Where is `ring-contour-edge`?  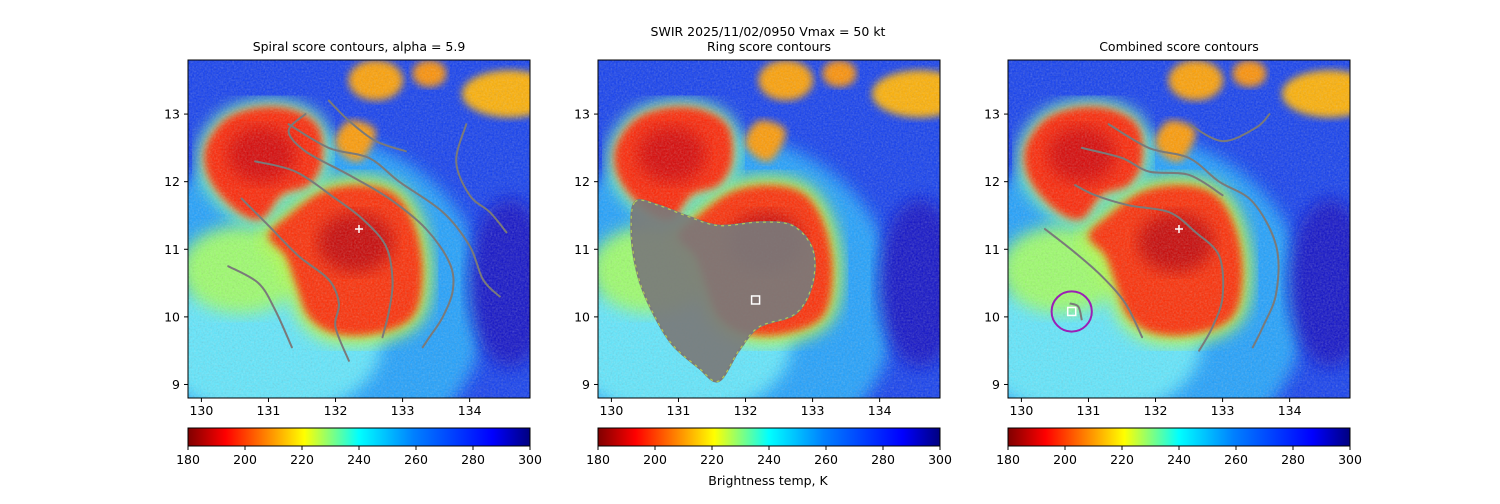
ring-contour-edge is located at coordinates (723, 291).